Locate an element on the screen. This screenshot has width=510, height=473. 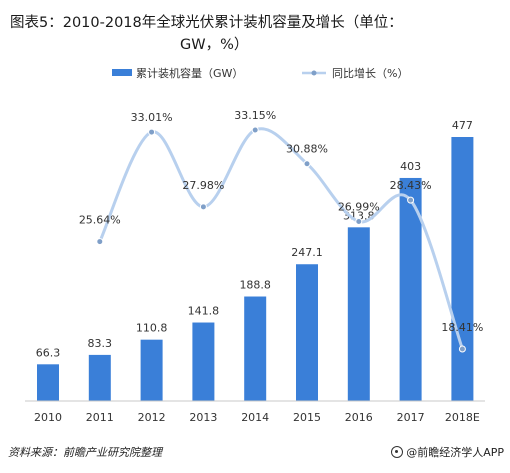
x-tick-label: 2011 is located at coordinates (100, 417).